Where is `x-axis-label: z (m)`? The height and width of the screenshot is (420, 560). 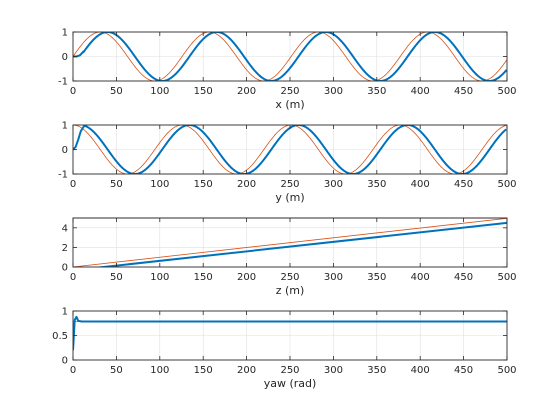
x-axis-label: z (m) is located at coordinates (290, 290).